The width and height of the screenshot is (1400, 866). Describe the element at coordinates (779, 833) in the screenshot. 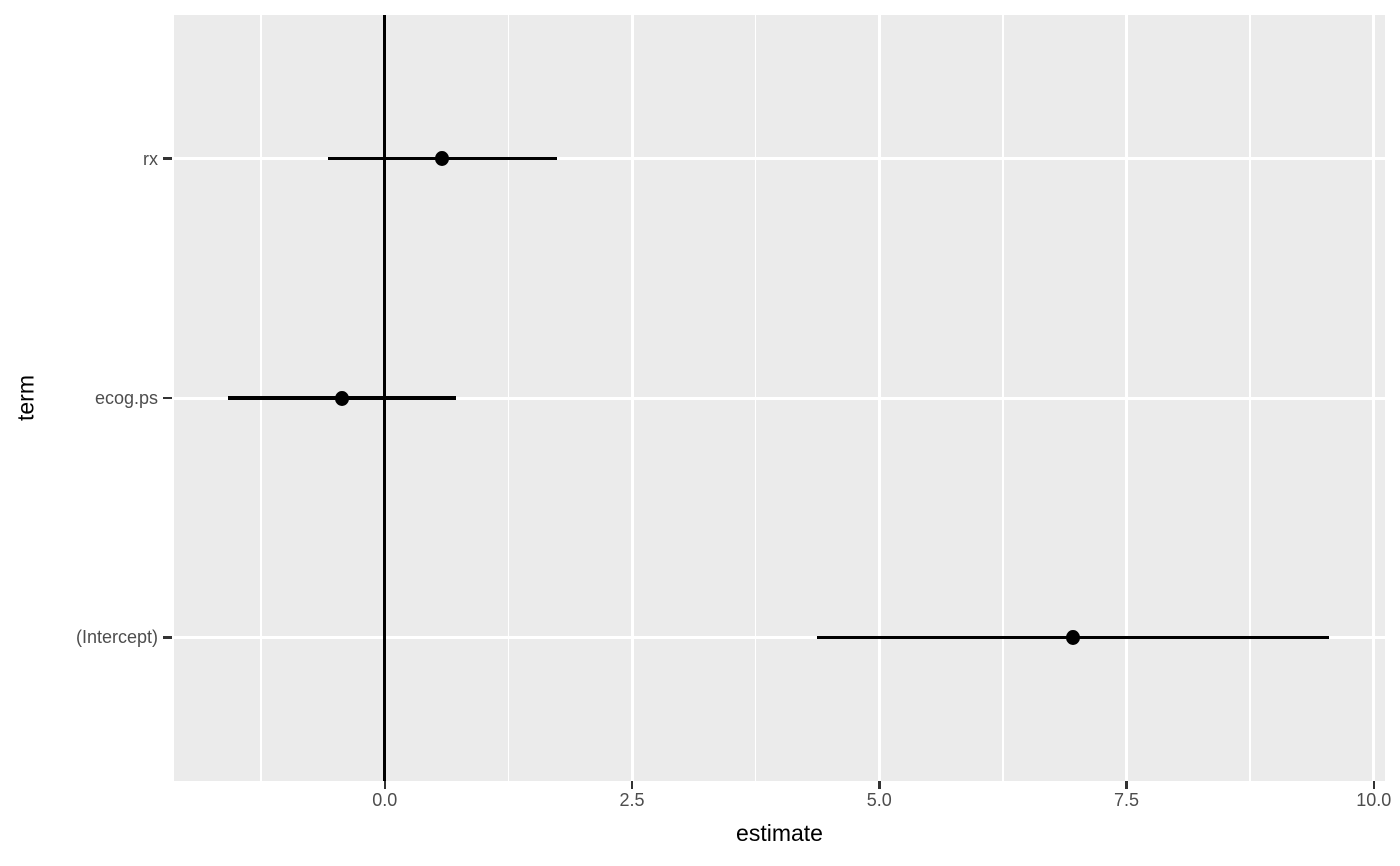

I see `x-axis-title: estimate` at that location.